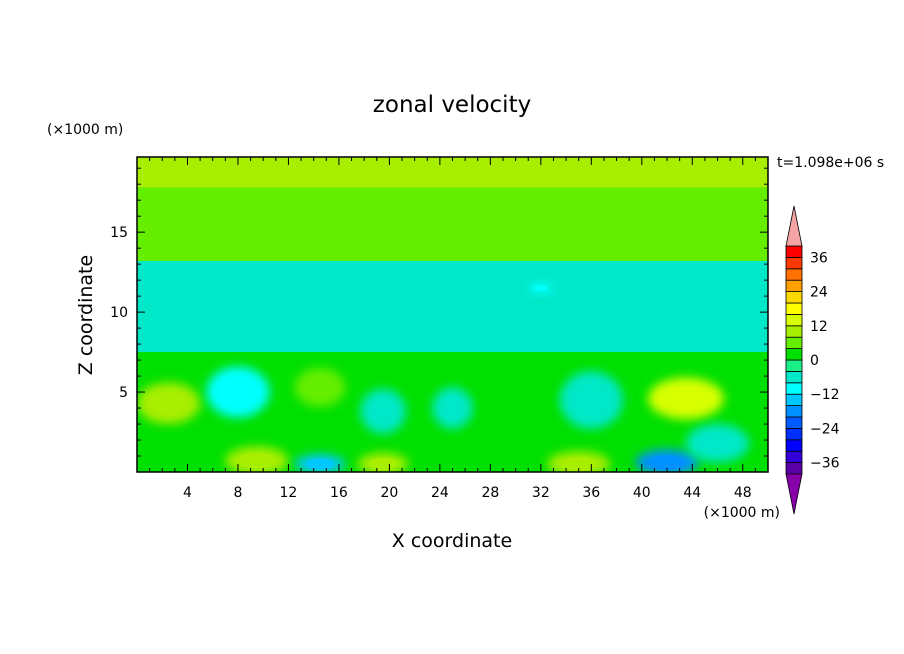 Image resolution: width=904 pixels, height=654 pixels. What do you see at coordinates (825, 429) in the screenshot?
I see `colorbar-label: −24` at bounding box center [825, 429].